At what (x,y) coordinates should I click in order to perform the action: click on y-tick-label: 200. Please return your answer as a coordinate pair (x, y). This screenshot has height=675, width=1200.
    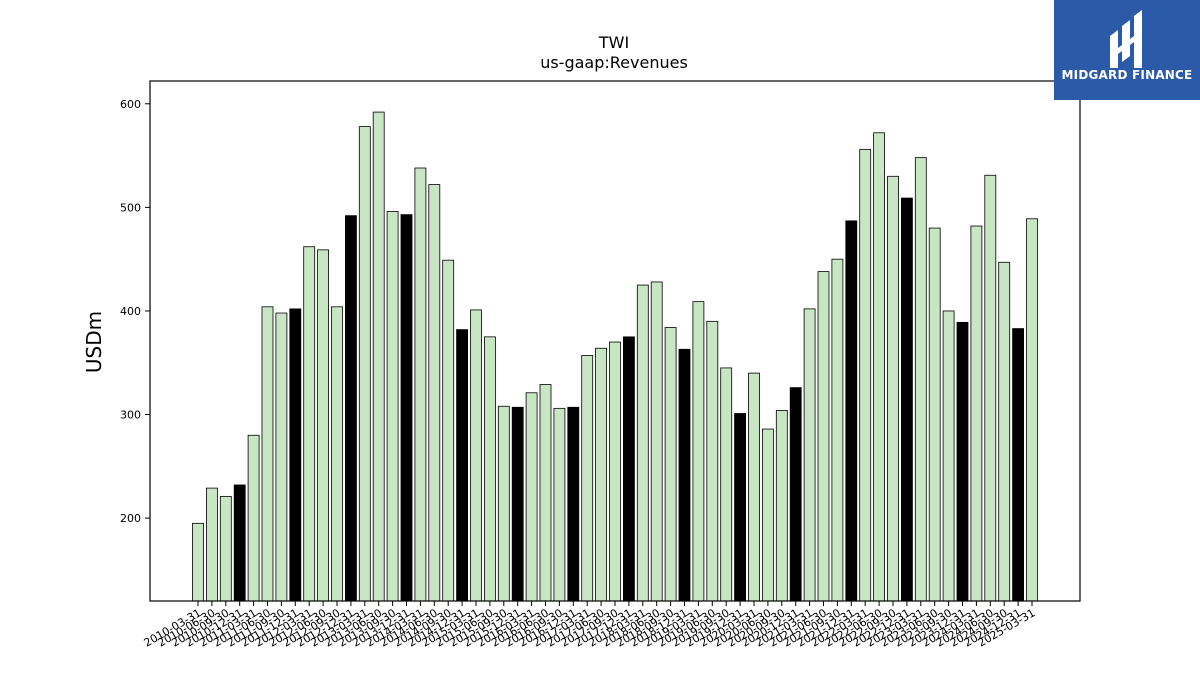
    Looking at the image, I should click on (130, 518).